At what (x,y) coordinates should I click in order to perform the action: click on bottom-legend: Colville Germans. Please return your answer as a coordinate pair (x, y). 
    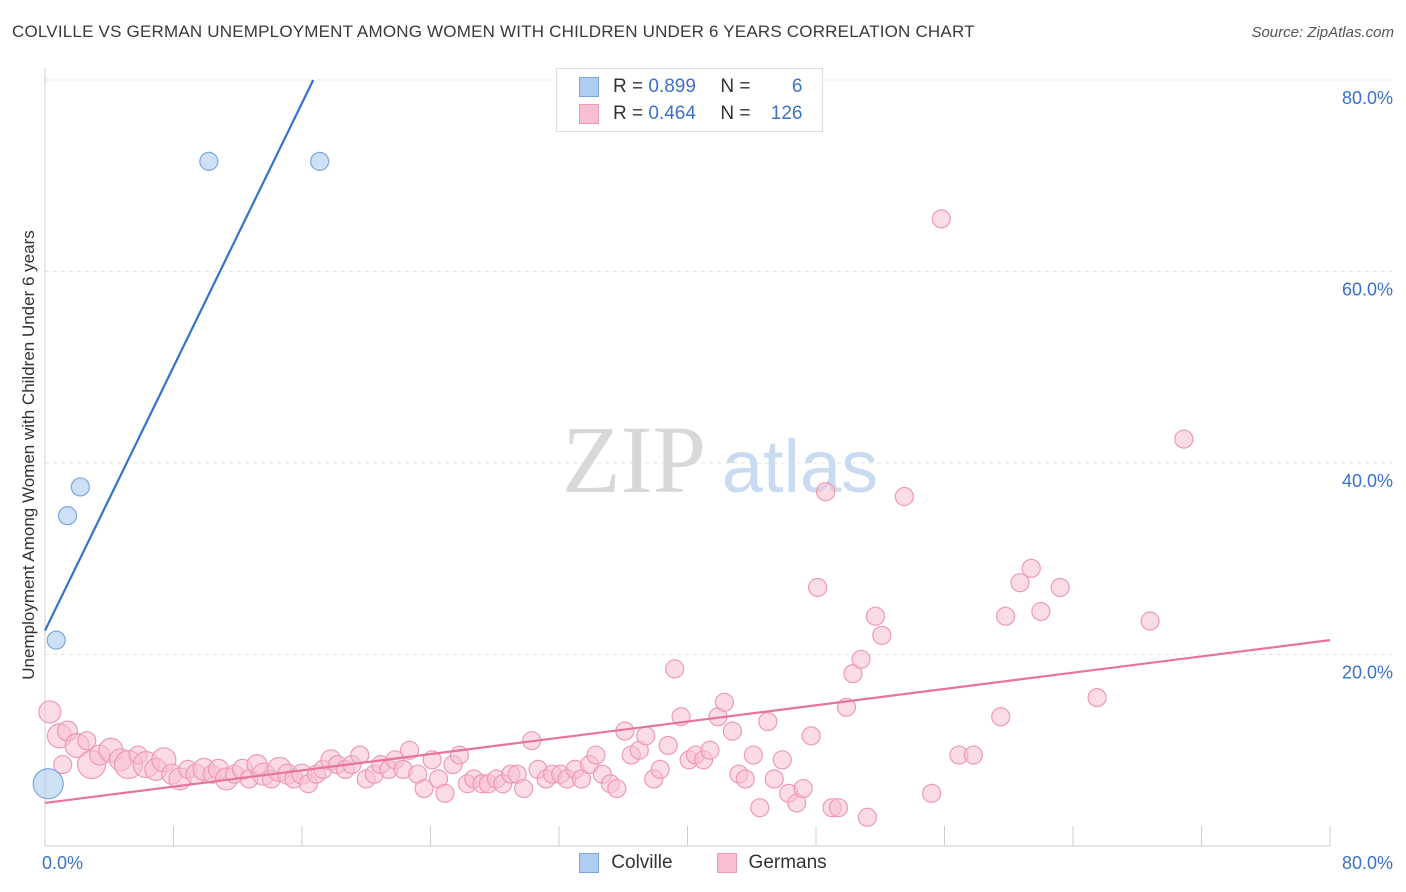
    Looking at the image, I should click on (703, 863).